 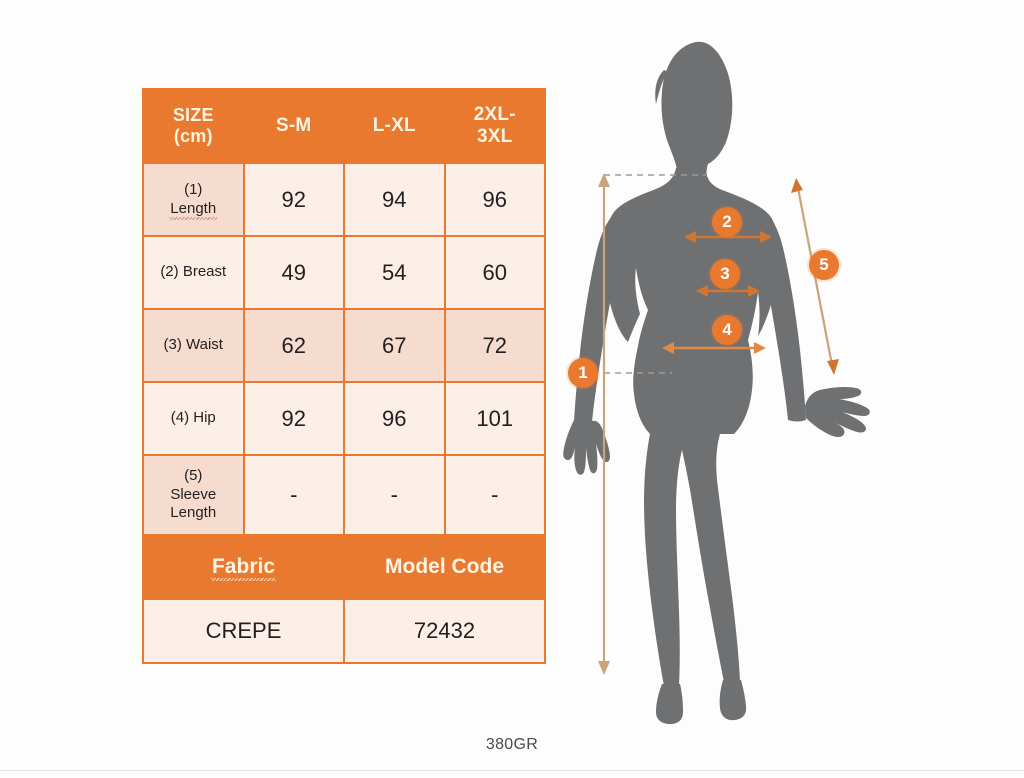 I want to click on cell-breast-2xl: 60, so click(x=494, y=272).